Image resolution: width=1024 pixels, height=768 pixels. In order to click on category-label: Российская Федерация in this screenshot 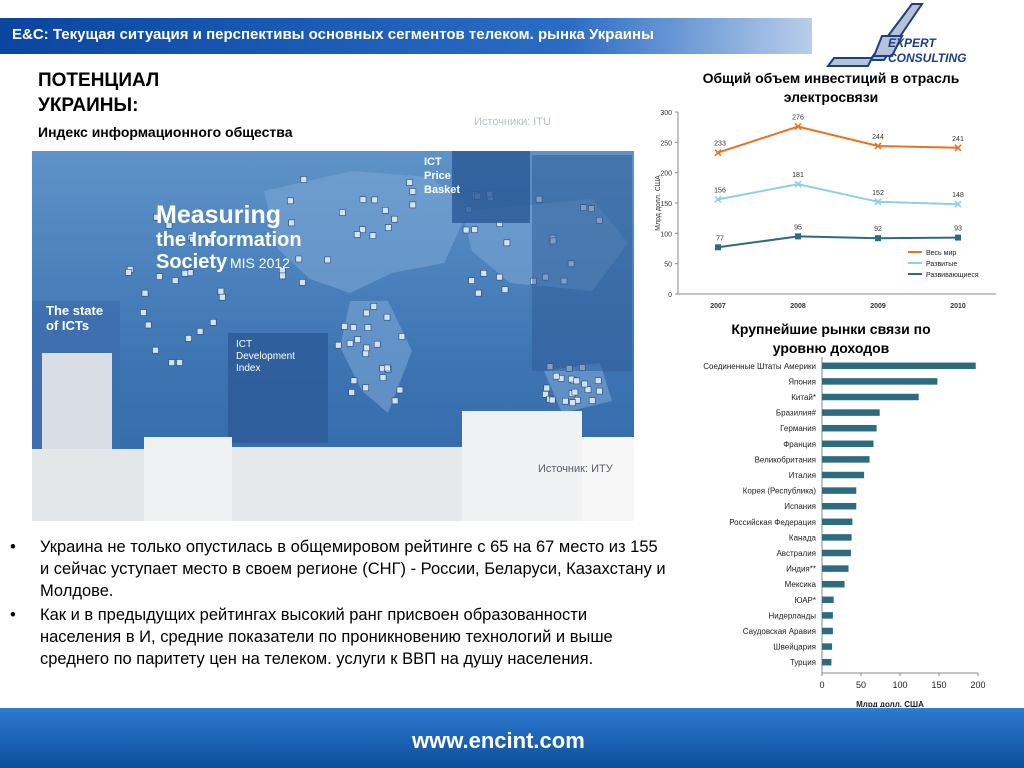, I will do `click(772, 522)`.